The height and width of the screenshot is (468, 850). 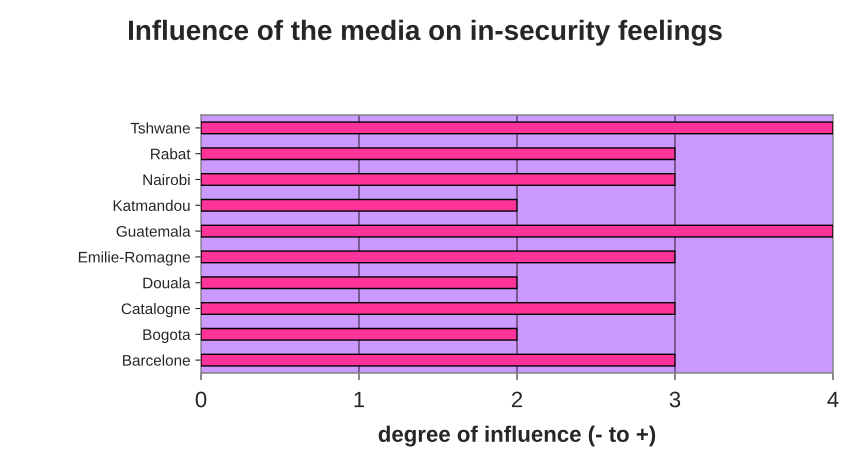 What do you see at coordinates (153, 231) in the screenshot?
I see `y-tick-label: Guatemala` at bounding box center [153, 231].